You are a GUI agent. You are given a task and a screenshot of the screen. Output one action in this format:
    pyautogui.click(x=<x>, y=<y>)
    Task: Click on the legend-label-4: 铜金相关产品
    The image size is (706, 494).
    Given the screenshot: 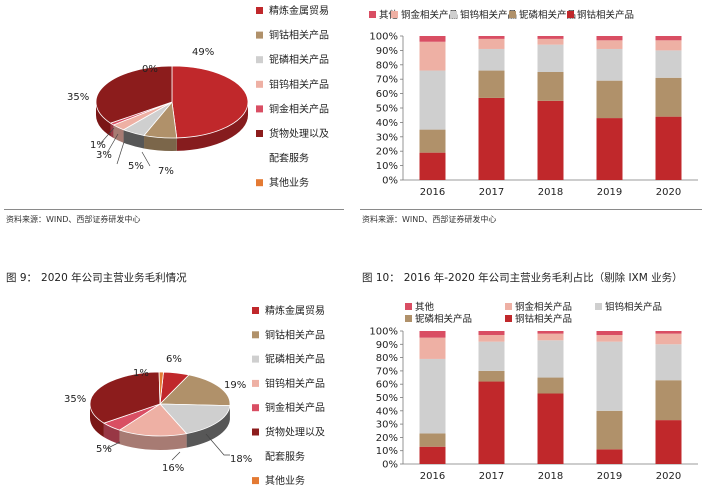 What is the action you would take?
    pyautogui.click(x=295, y=407)
    